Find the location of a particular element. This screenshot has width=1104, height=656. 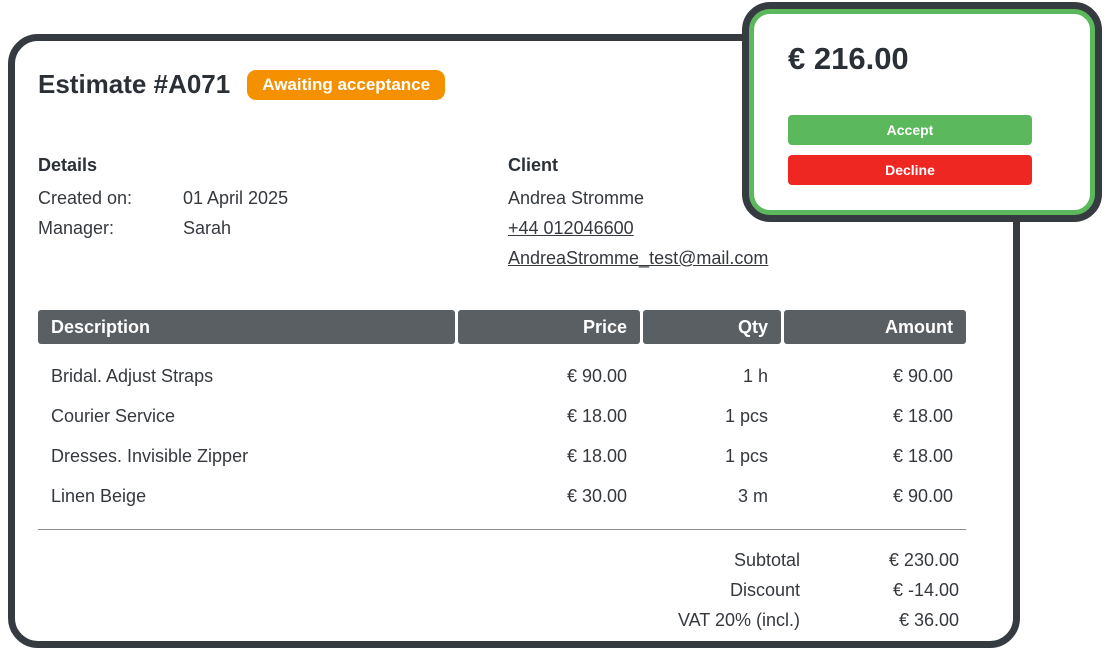

item-description: Dresses. Invisible Zipper is located at coordinates (150, 455).